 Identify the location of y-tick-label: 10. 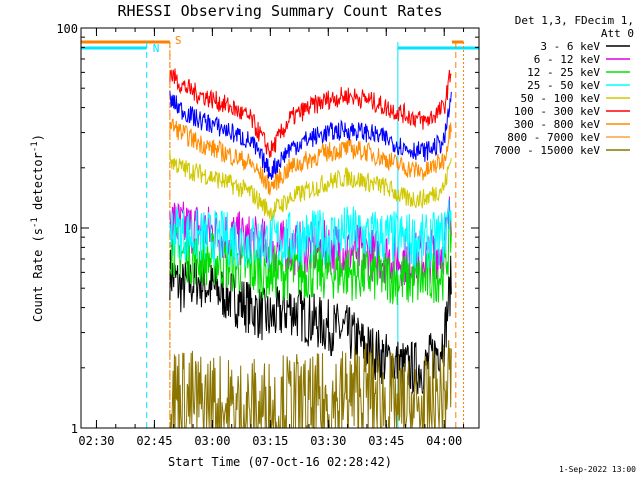
(71, 229).